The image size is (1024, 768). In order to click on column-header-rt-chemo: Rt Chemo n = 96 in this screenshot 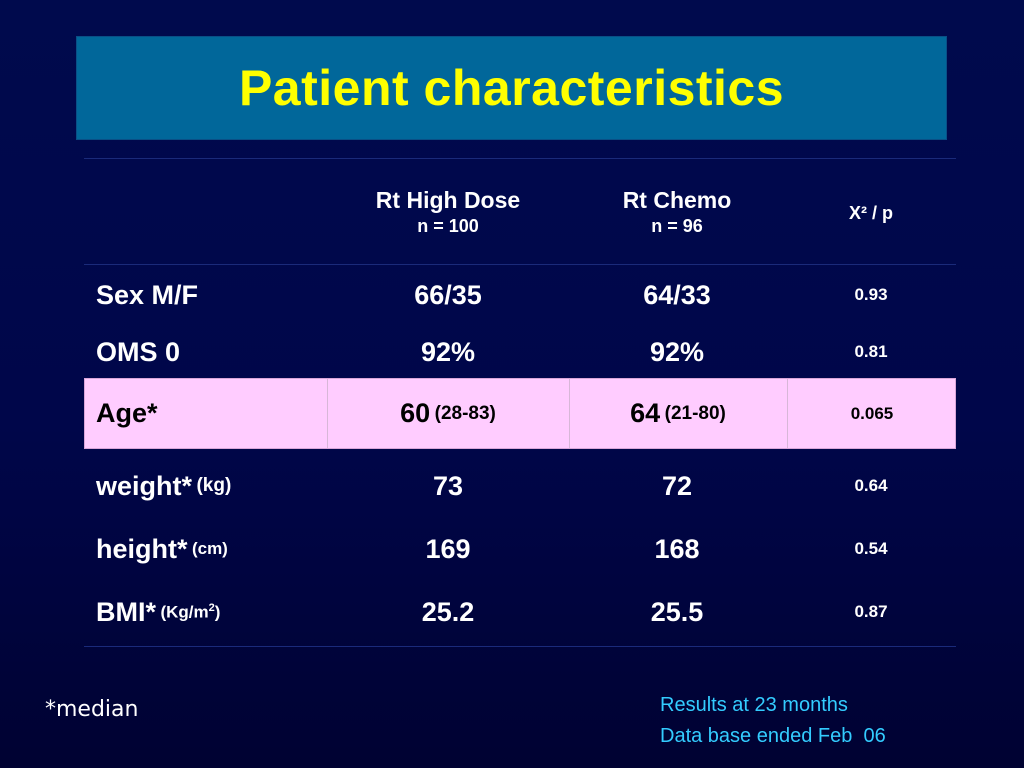, I will do `click(677, 212)`.